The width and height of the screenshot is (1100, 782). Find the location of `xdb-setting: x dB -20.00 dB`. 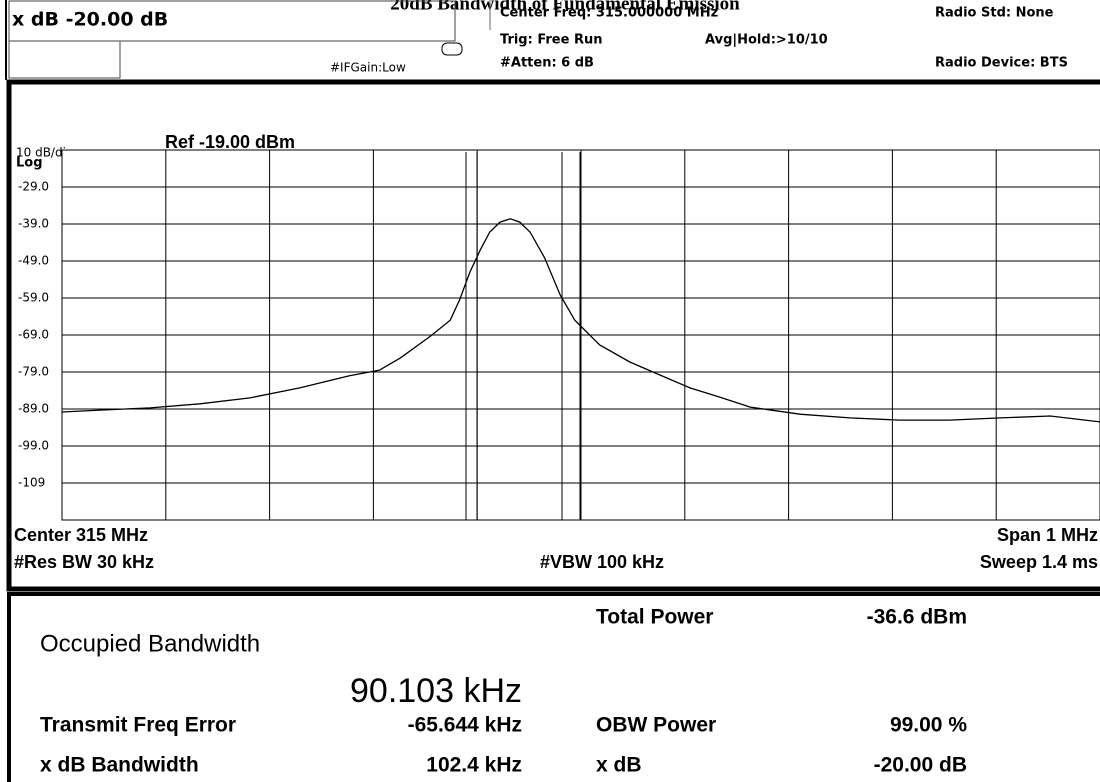

xdb-setting: x dB -20.00 dB is located at coordinates (90, 20).